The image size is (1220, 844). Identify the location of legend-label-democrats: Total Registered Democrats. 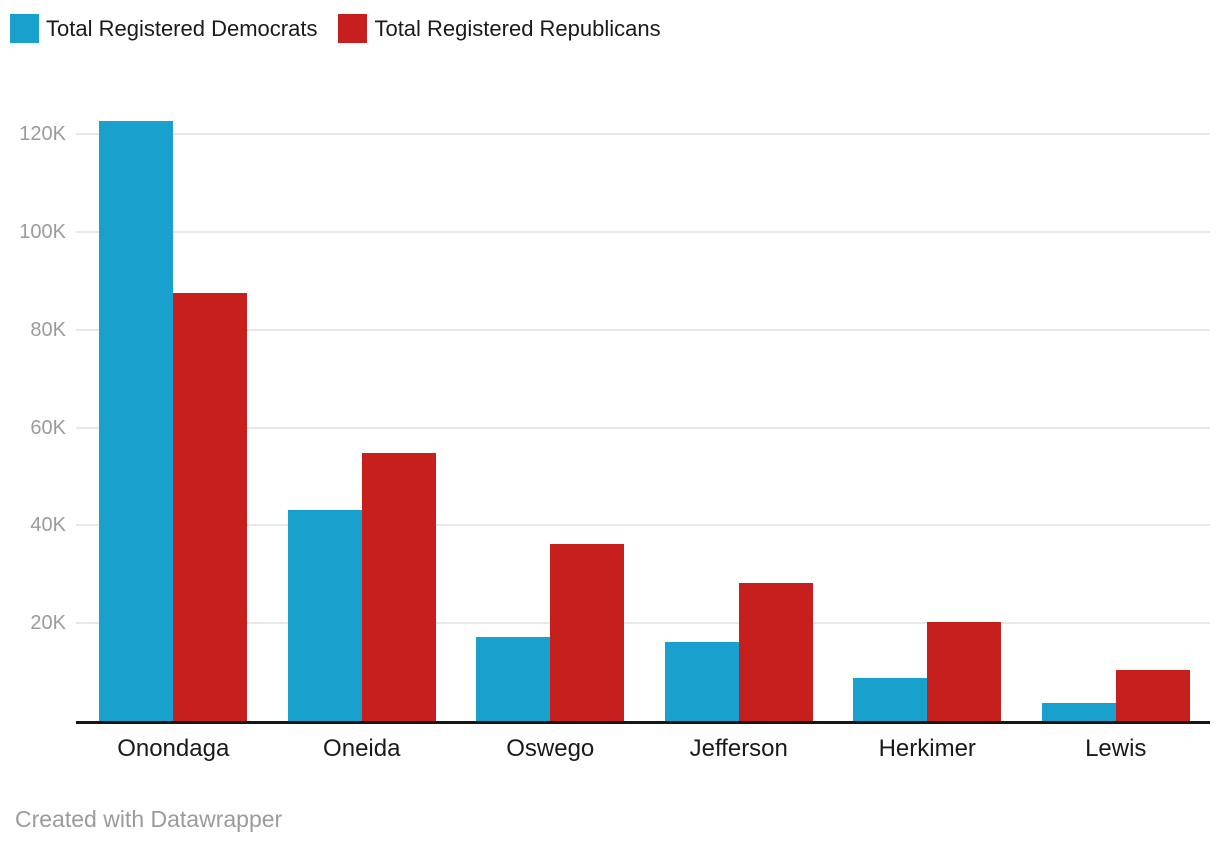
(182, 28).